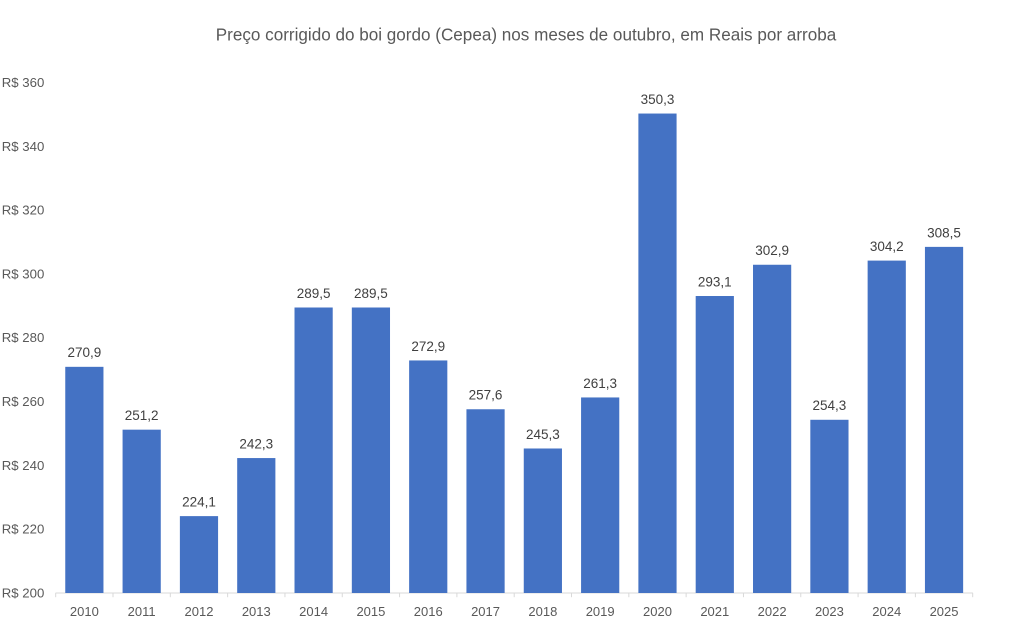 The height and width of the screenshot is (634, 1011). Describe the element at coordinates (944, 611) in the screenshot. I see `svg-text: 2025` at that location.